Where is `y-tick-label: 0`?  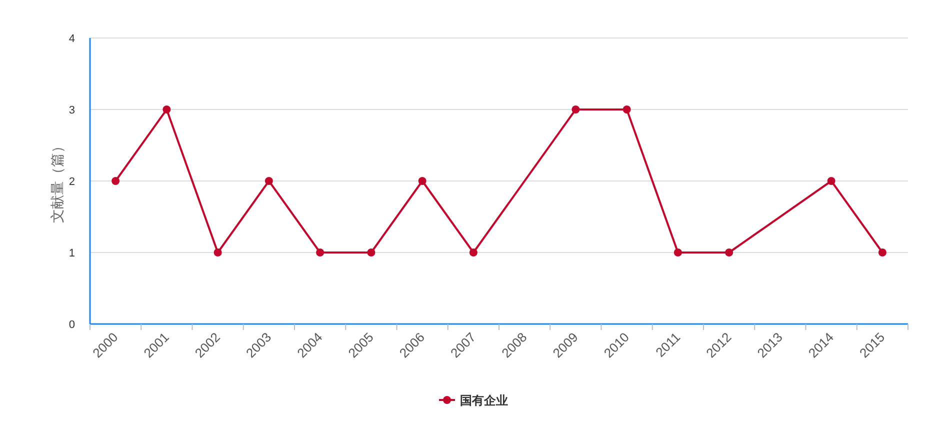
y-tick-label: 0 is located at coordinates (71, 325).